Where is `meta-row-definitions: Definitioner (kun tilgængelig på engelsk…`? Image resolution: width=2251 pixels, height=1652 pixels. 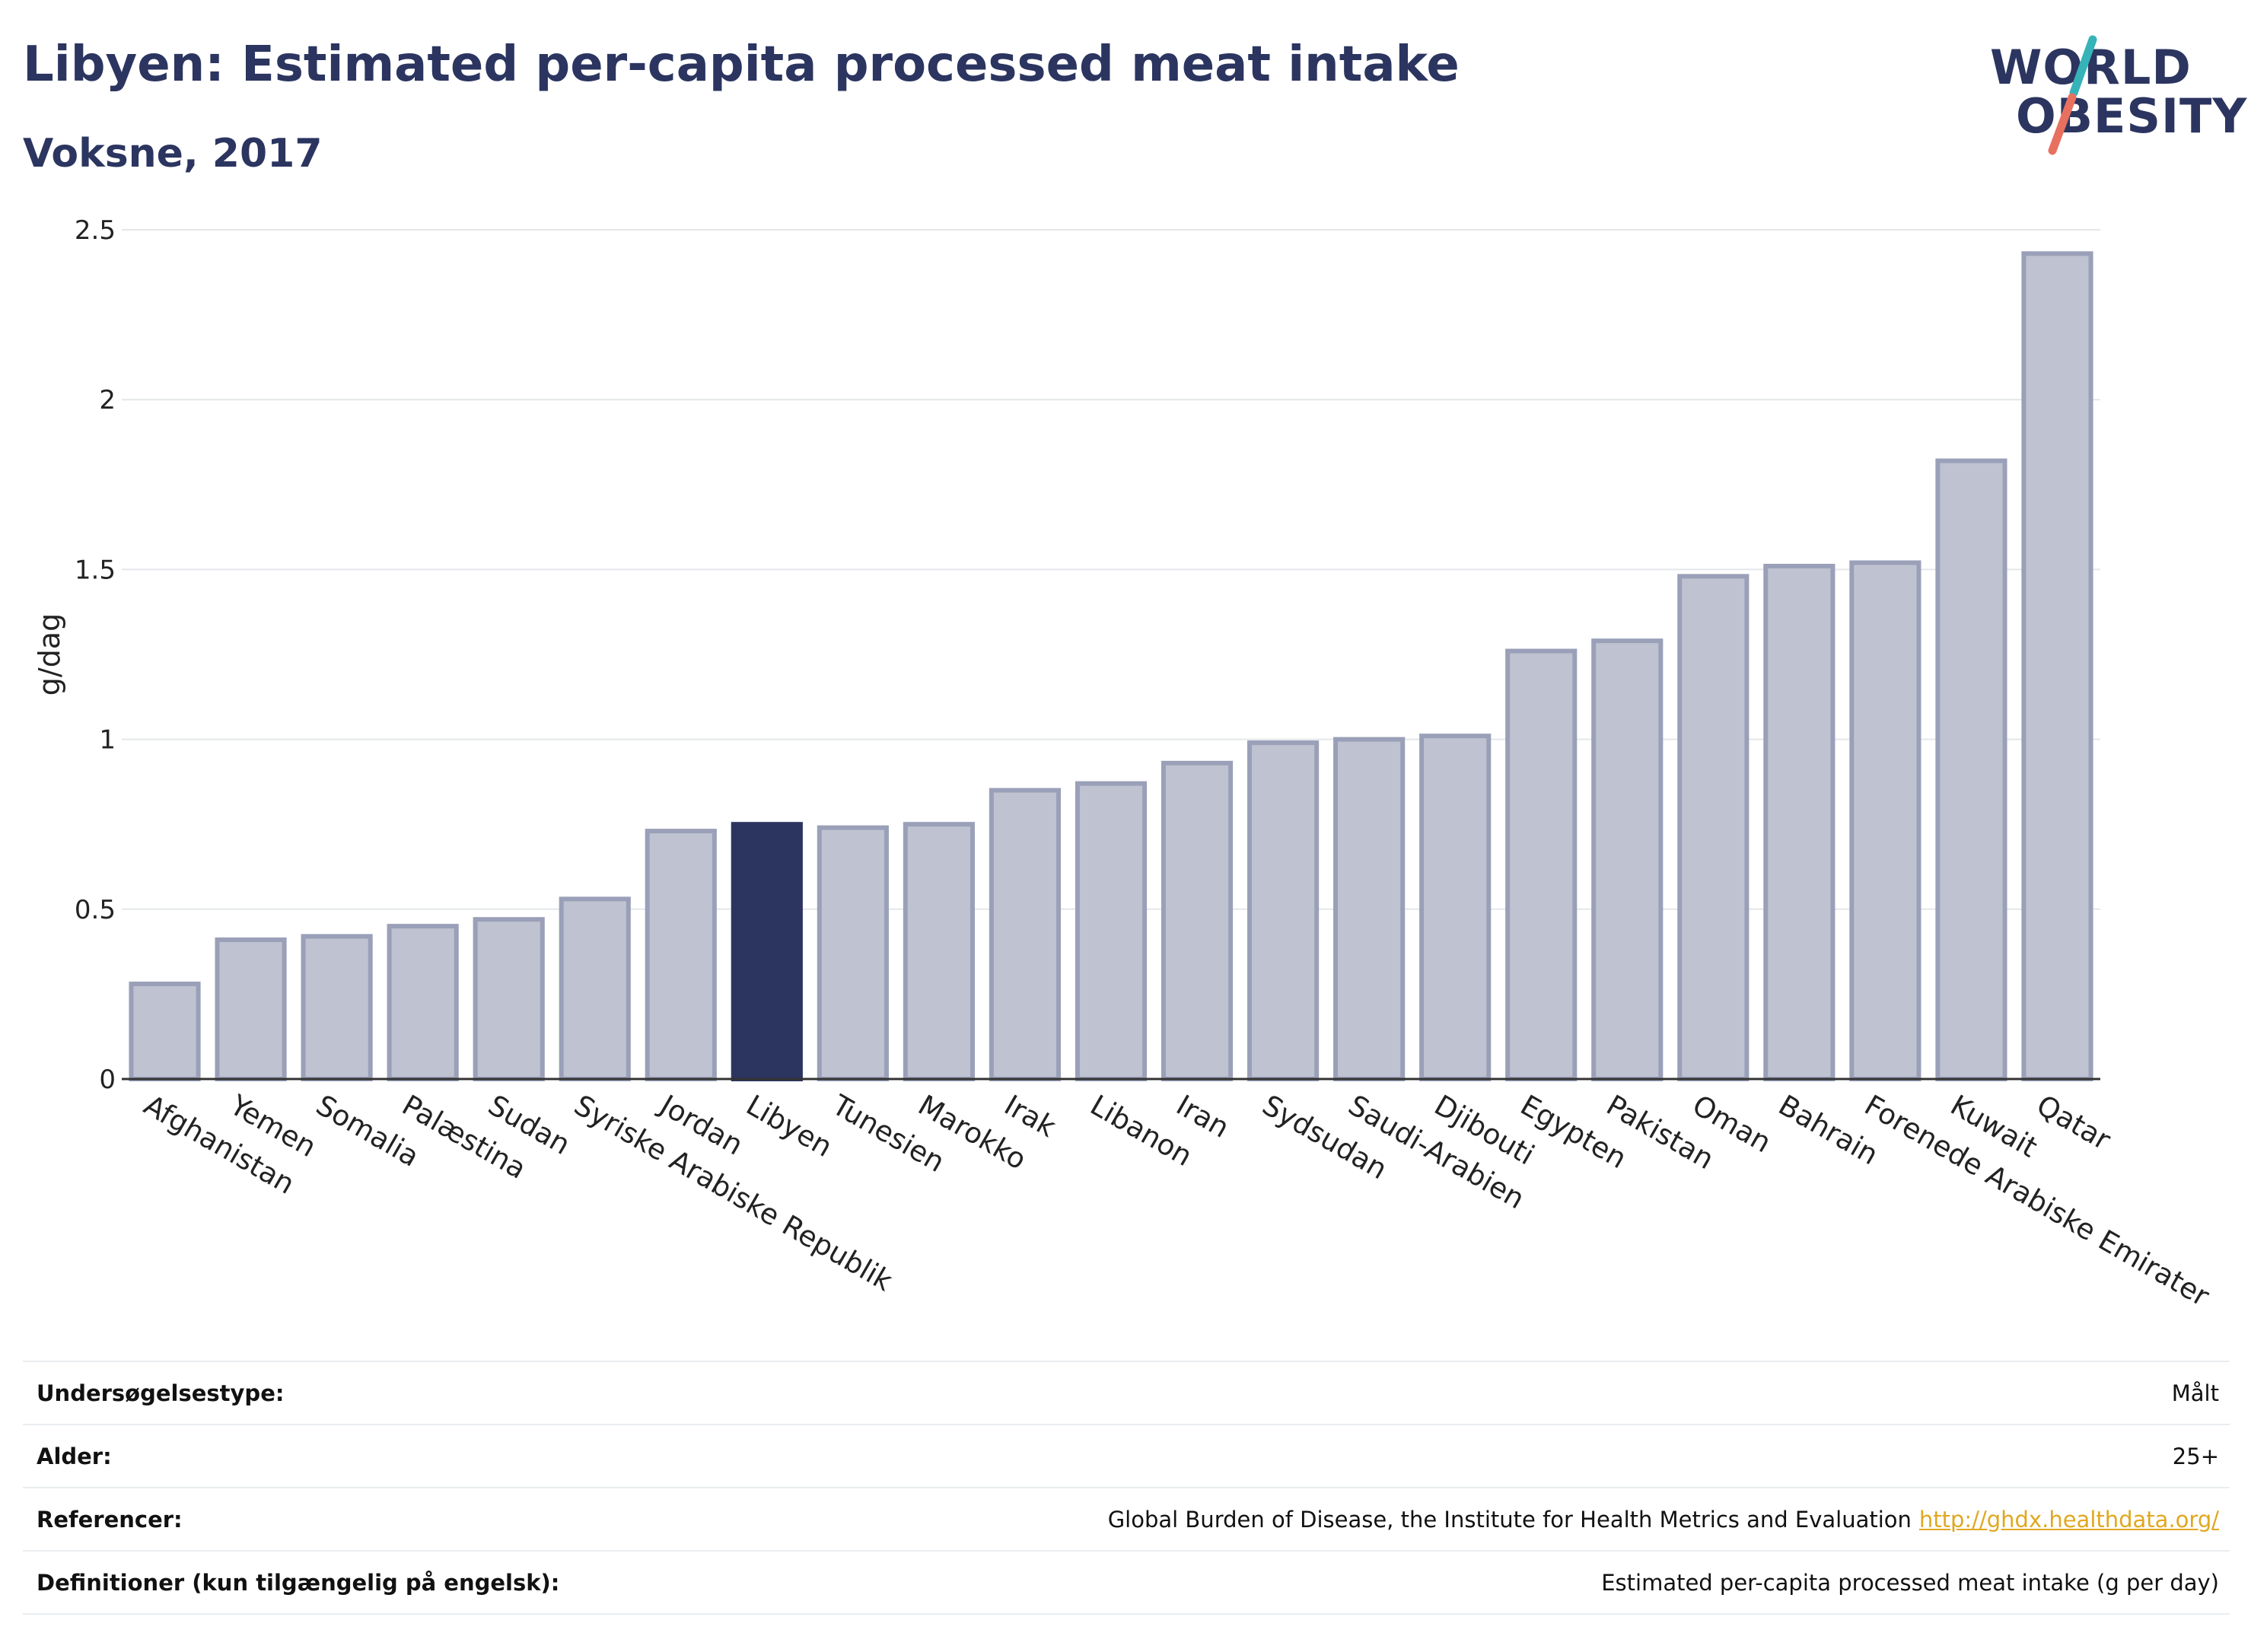 meta-row-definitions: Definitioner (kun tilgængelig på engelsk… is located at coordinates (1126, 1582).